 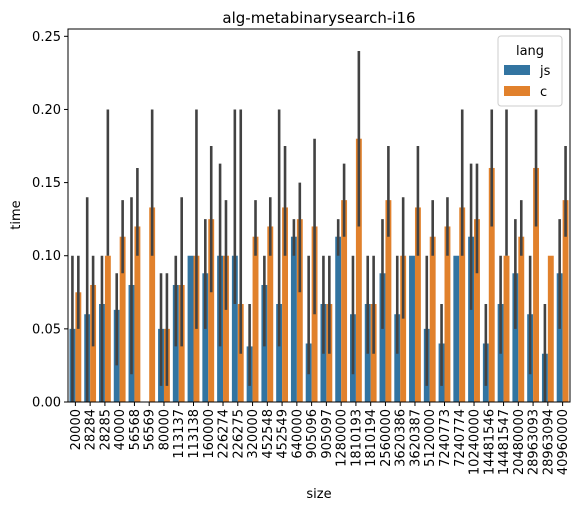 What do you see at coordinates (76, 429) in the screenshot?
I see `x-tick-label: 20000` at bounding box center [76, 429].